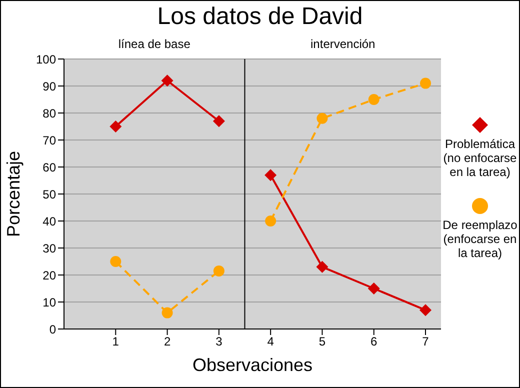  I want to click on y-axis-title: Porcentaje, so click(13, 194).